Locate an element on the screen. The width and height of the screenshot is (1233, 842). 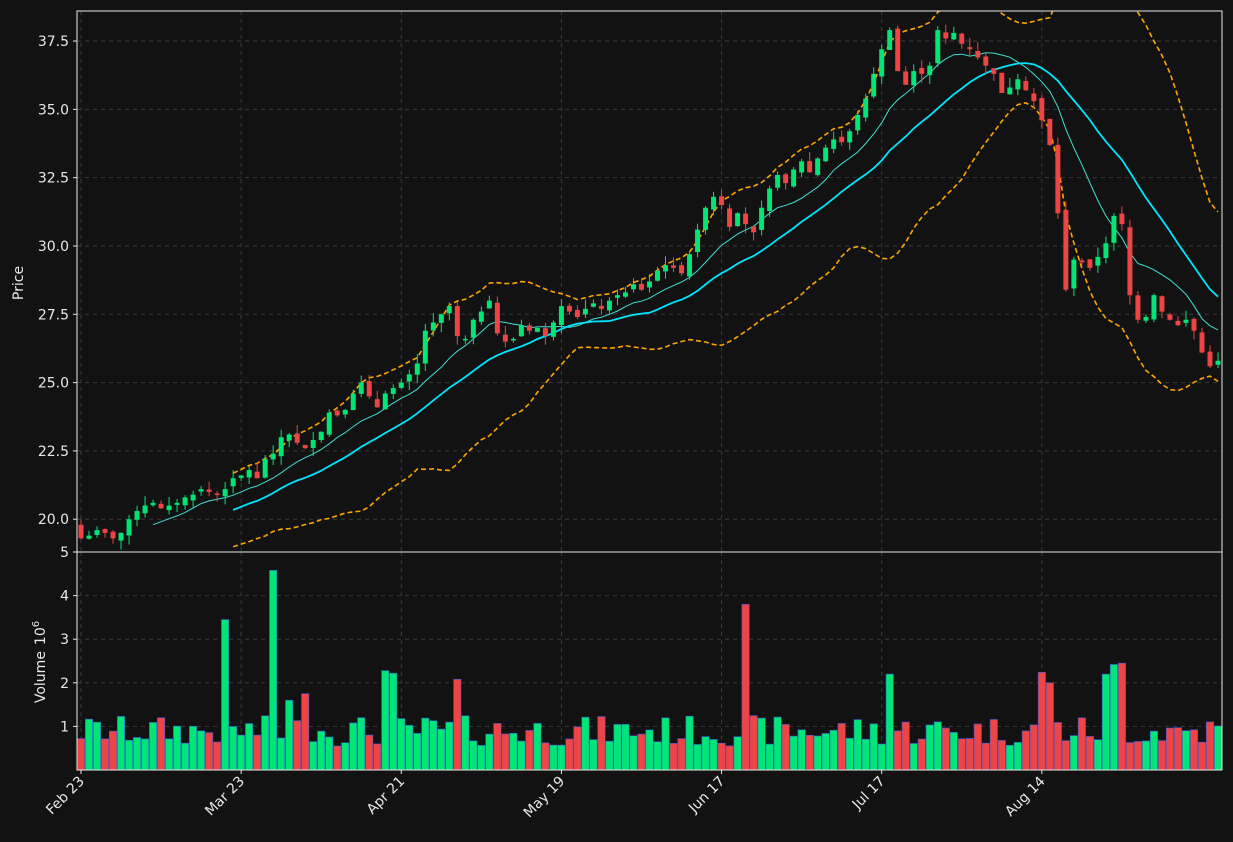
volume-axis-label-text: Volume is located at coordinates (41, 677).